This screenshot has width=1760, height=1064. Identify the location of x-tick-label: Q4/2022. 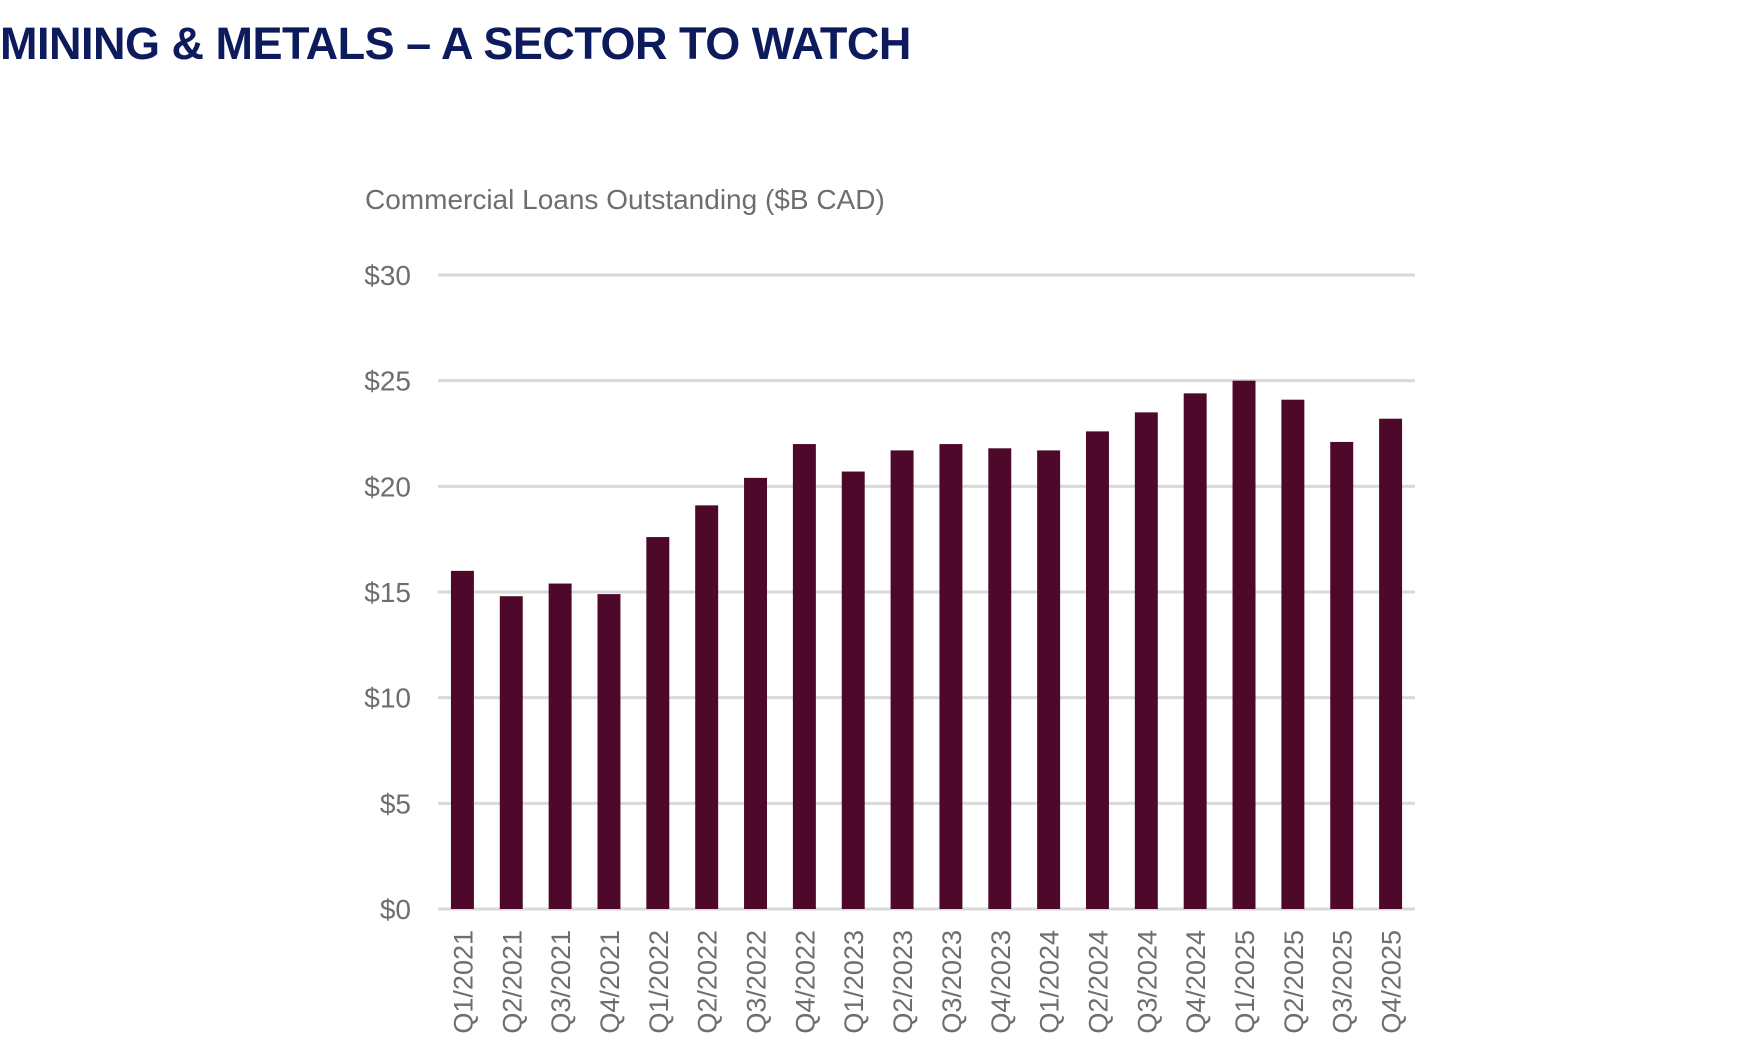
(805, 982).